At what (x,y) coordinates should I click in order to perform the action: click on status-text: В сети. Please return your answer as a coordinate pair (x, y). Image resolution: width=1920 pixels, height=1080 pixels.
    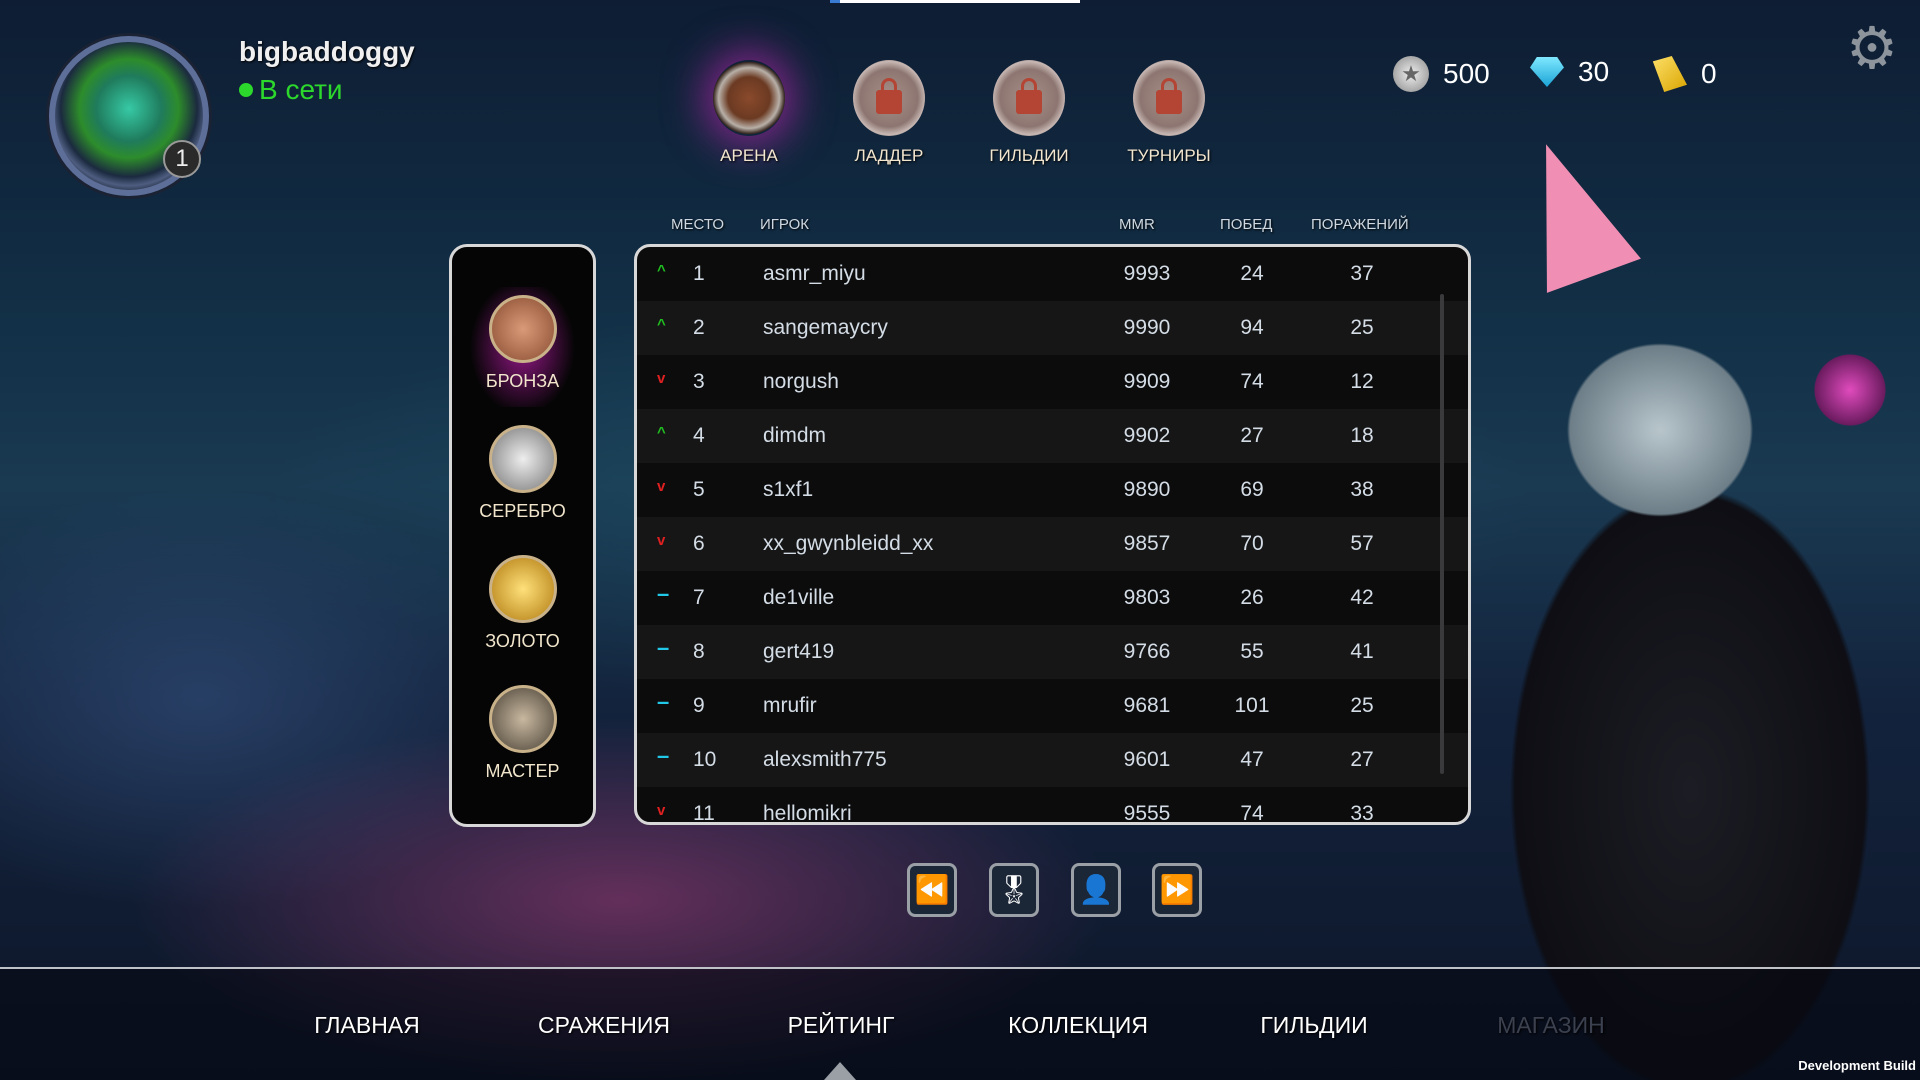
    Looking at the image, I should click on (301, 89).